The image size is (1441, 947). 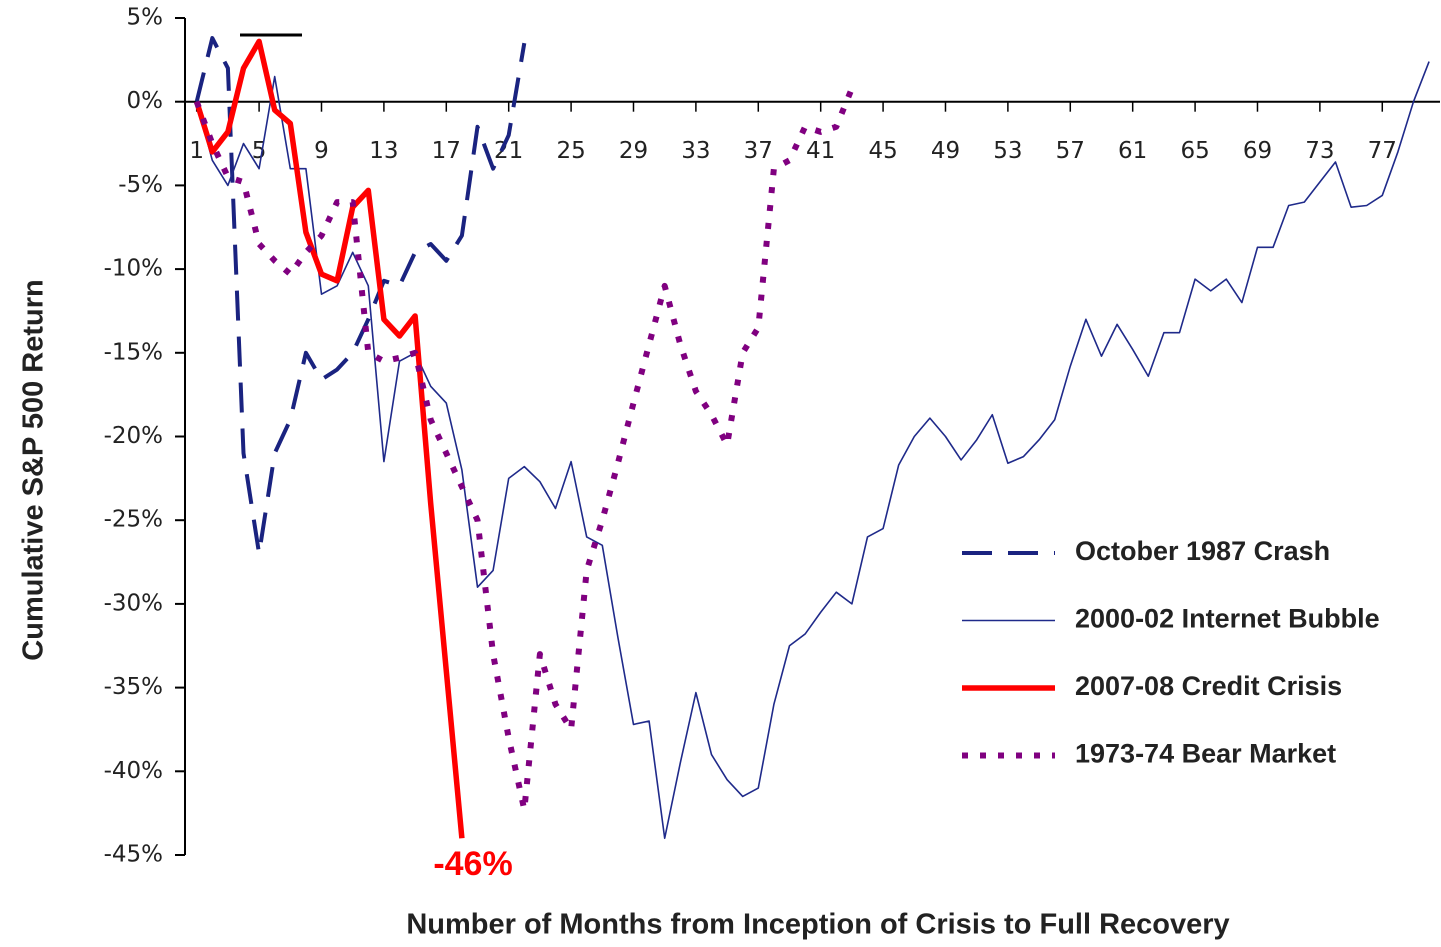 I want to click on legend-label: October 1987 Crash, so click(x=1202, y=551).